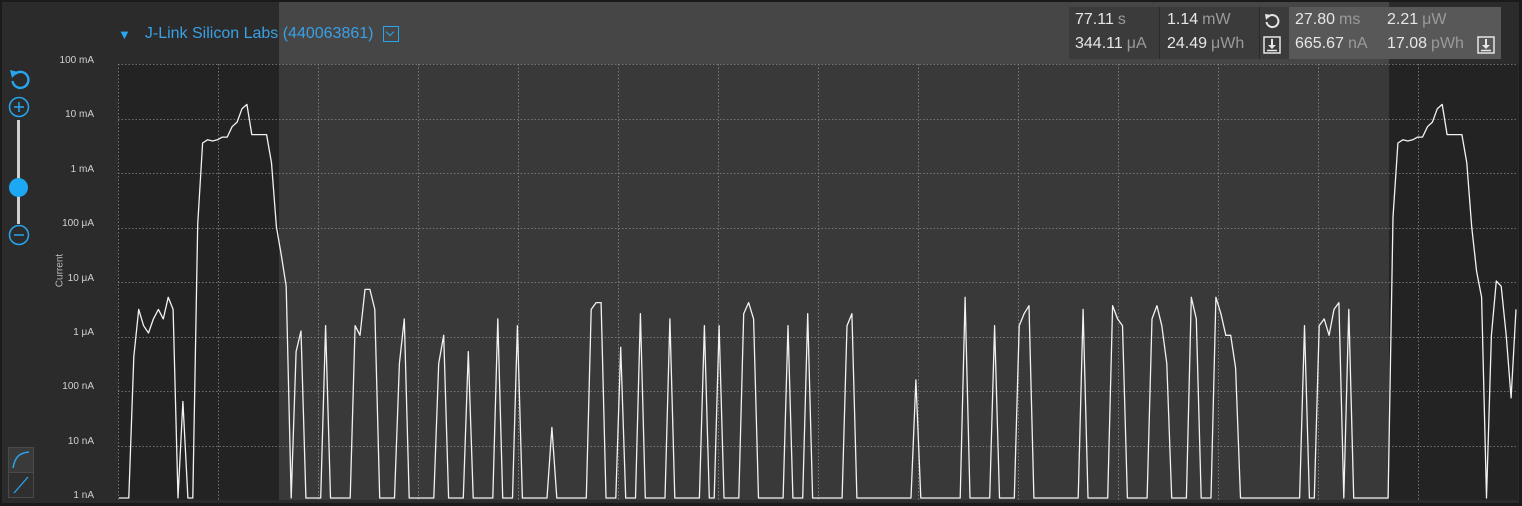 This screenshot has height=506, width=1522. What do you see at coordinates (1206, 43) in the screenshot?
I see `window-energy: 24.49 μWh` at bounding box center [1206, 43].